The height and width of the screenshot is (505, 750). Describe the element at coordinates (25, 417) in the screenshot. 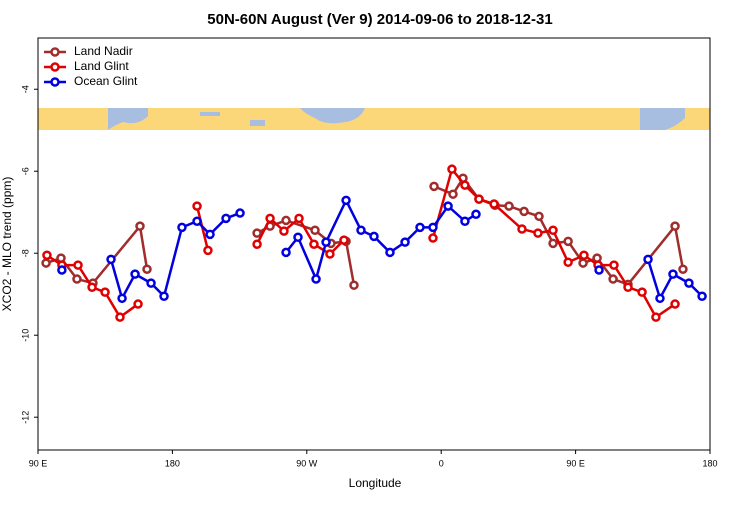

I see `y-tick-label: -12` at that location.